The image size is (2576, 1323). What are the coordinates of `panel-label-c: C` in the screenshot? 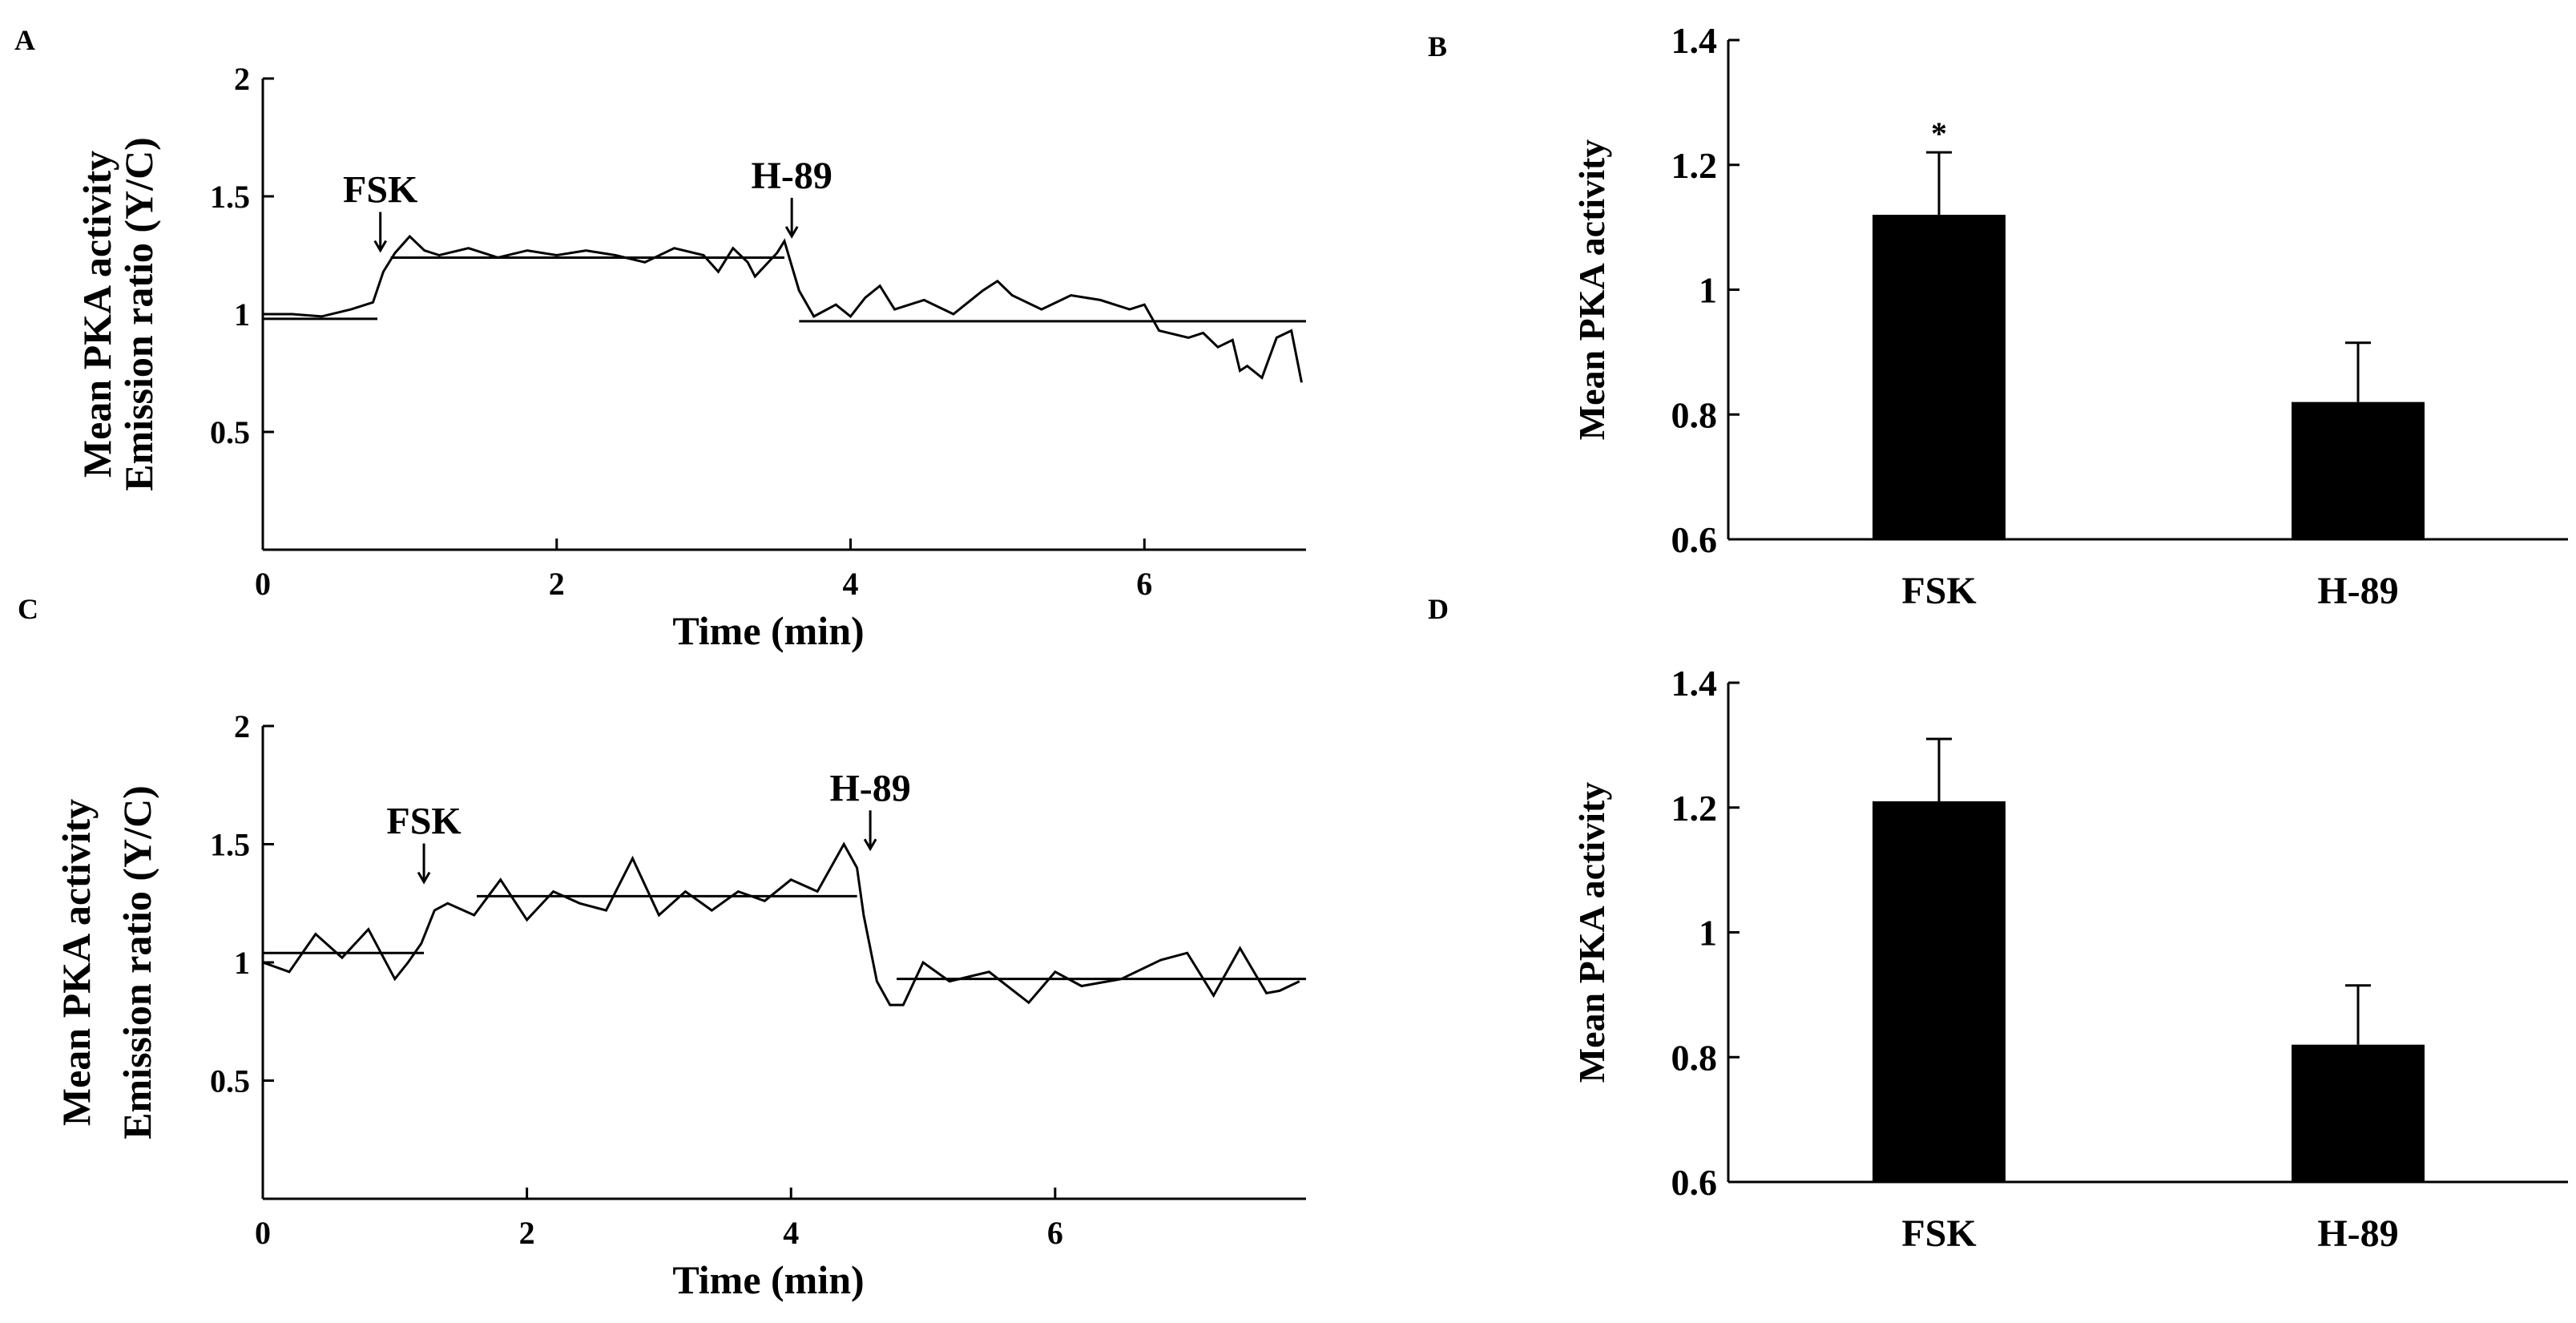 It's located at (28, 609).